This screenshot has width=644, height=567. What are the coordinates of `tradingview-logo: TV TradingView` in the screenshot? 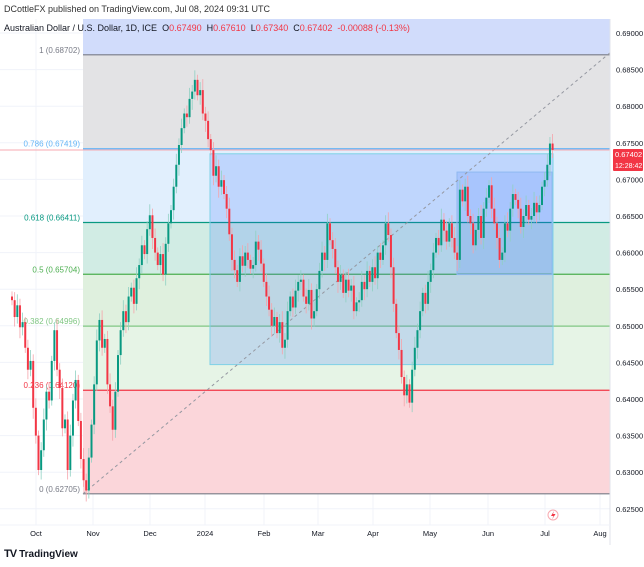 It's located at (41, 554).